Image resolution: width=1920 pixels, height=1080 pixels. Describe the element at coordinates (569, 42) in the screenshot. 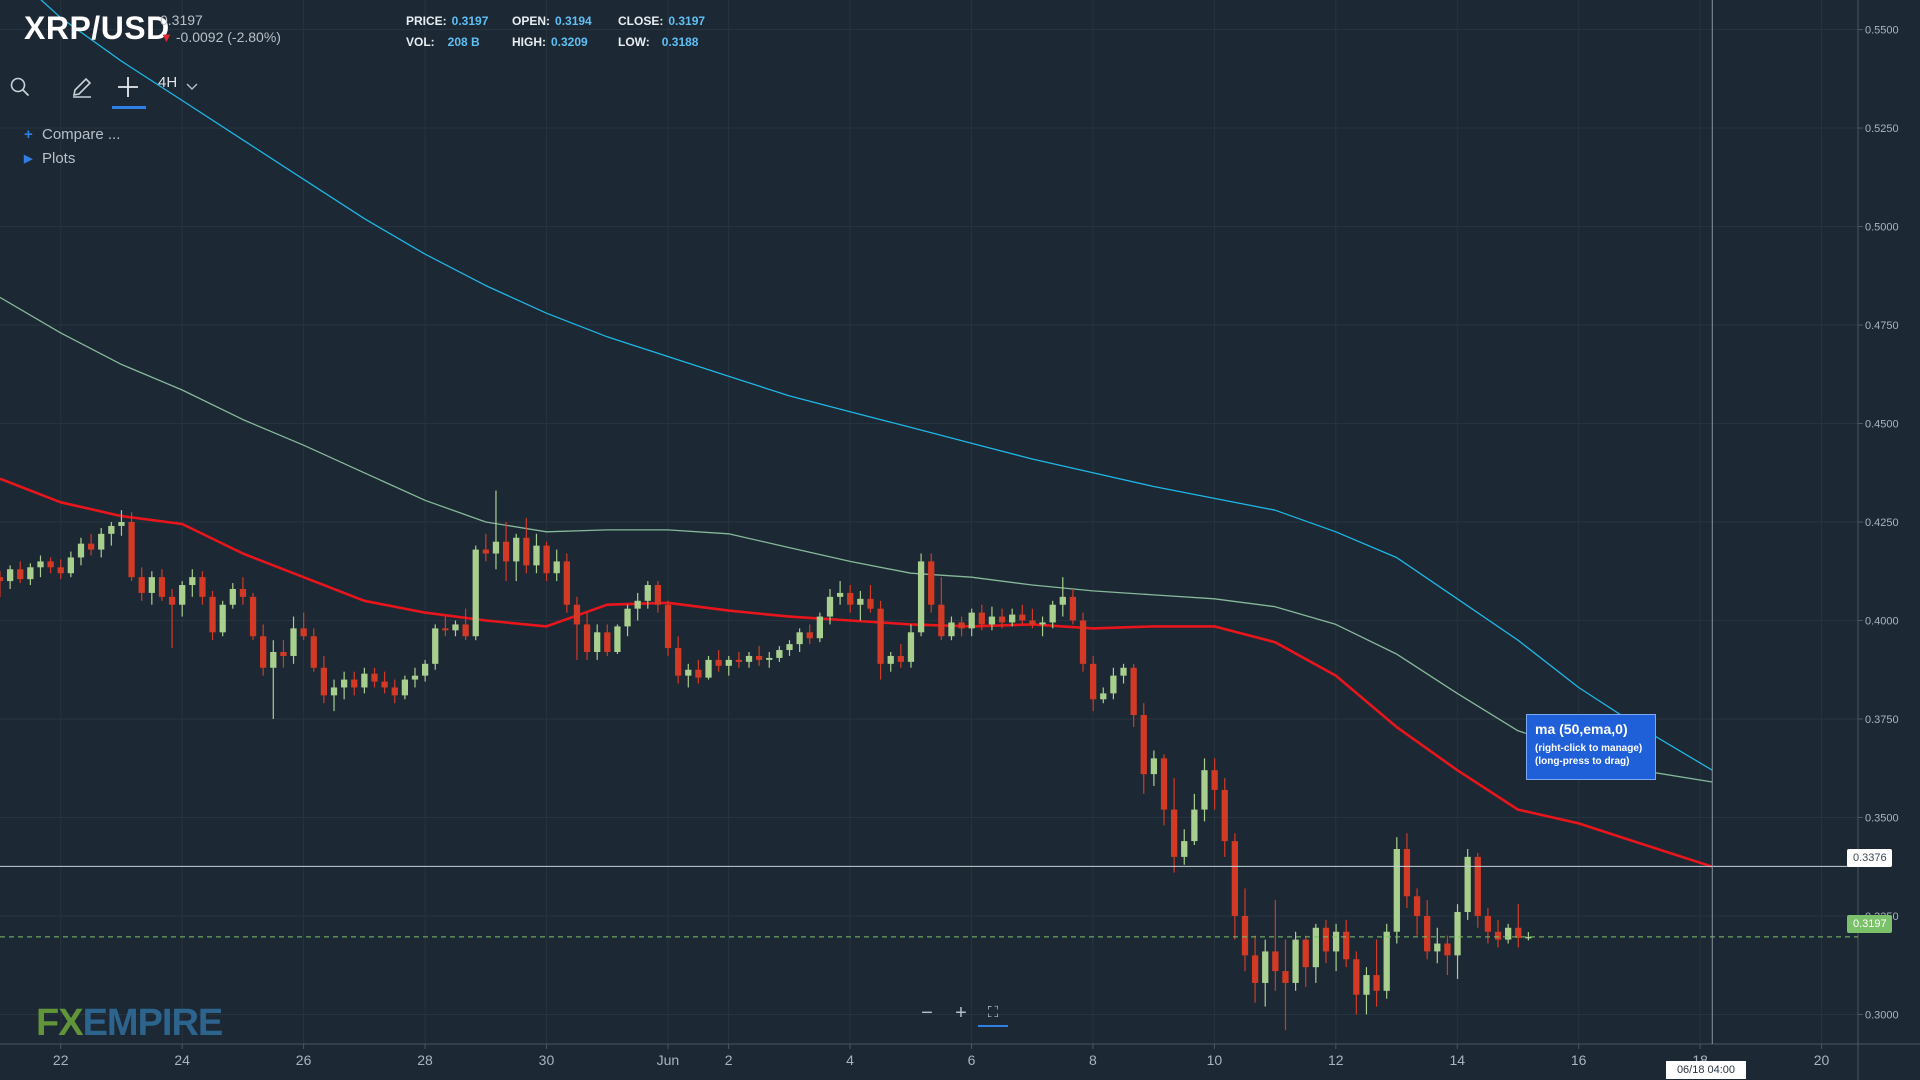

I see `stat-value: 0.3209` at that location.